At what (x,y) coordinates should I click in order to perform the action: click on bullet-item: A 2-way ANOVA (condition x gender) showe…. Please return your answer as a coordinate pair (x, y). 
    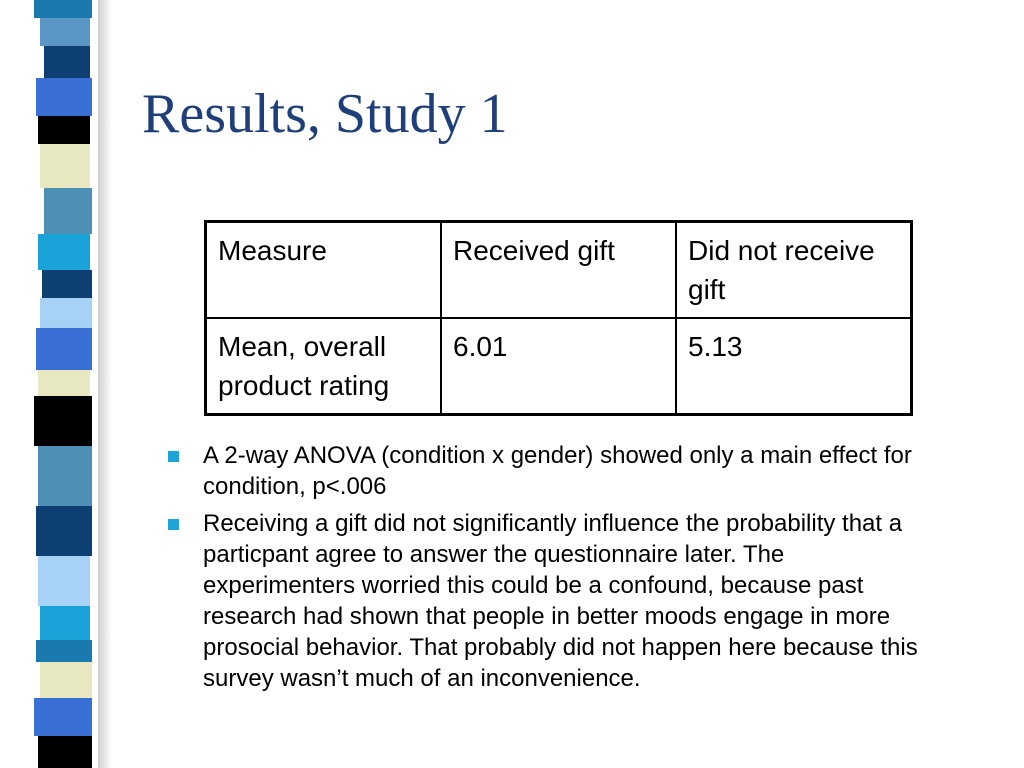
    Looking at the image, I should click on (551, 471).